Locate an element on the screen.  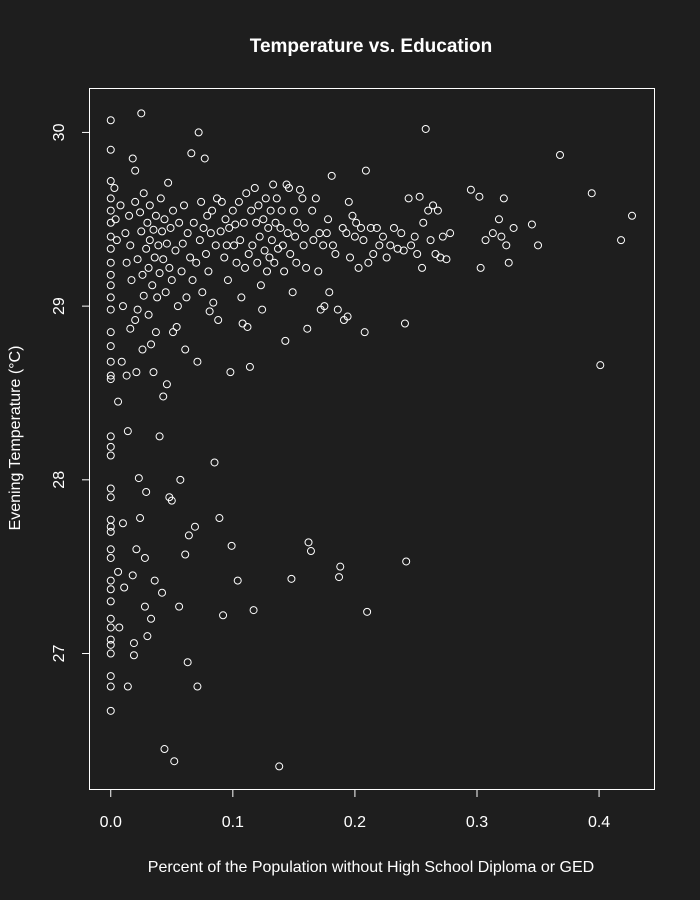
y-tick-label: 29 is located at coordinates (59, 306).